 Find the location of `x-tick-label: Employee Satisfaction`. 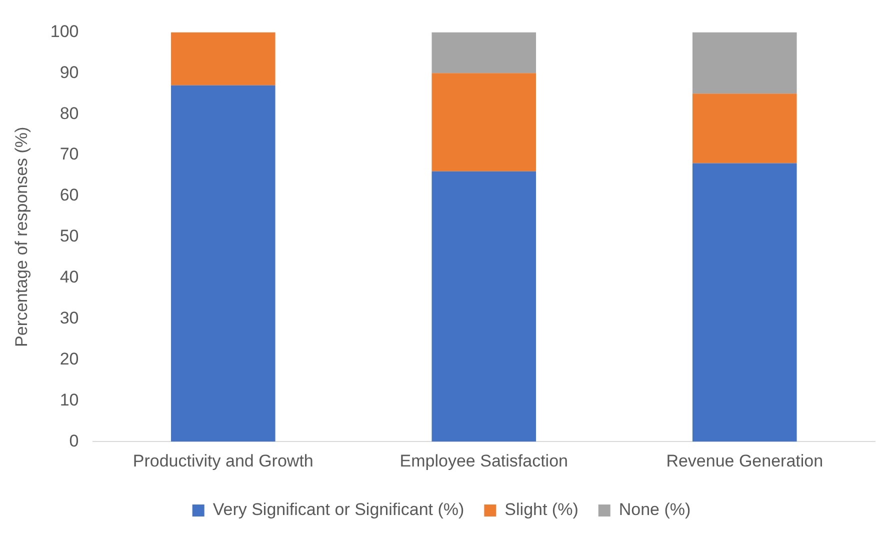

x-tick-label: Employee Satisfaction is located at coordinates (484, 460).